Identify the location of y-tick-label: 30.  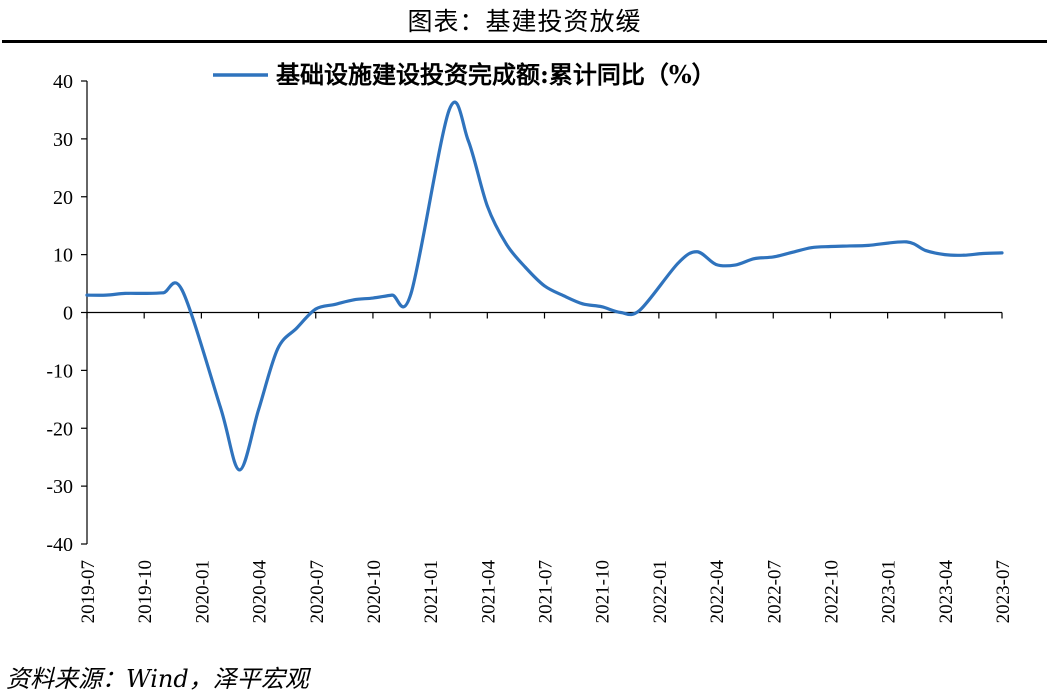
(63, 140).